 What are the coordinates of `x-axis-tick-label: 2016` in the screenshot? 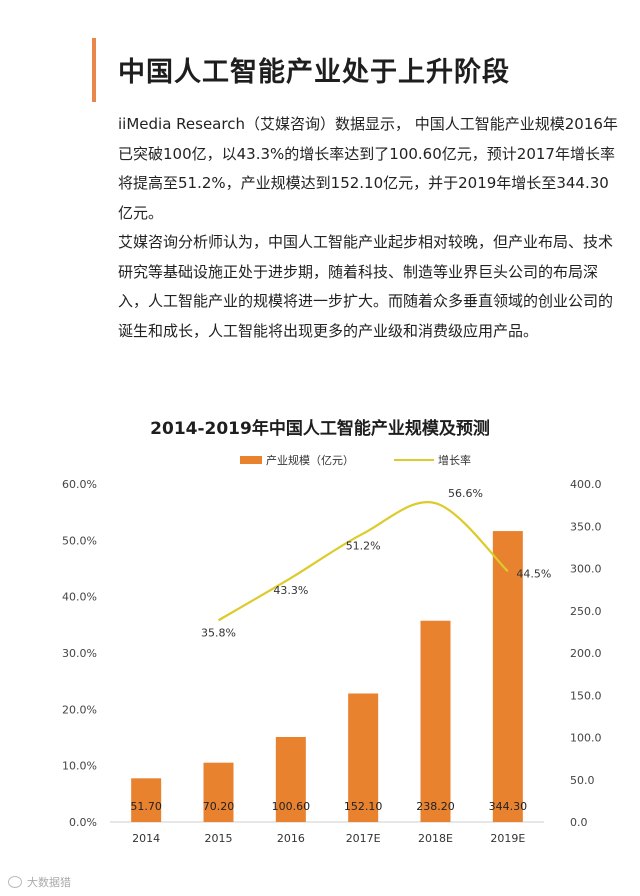 It's located at (291, 838).